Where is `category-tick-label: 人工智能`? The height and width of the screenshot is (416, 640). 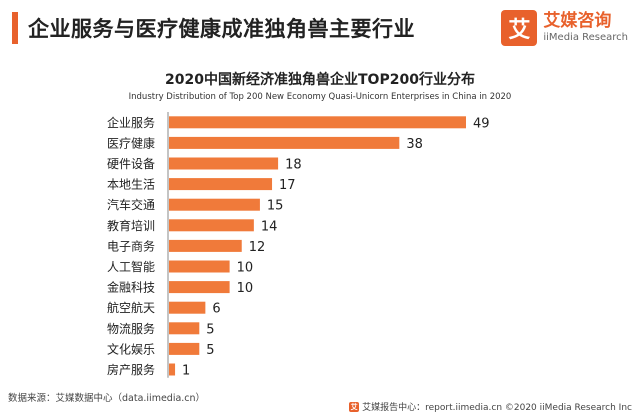 category-tick-label: 人工智能 is located at coordinates (131, 266).